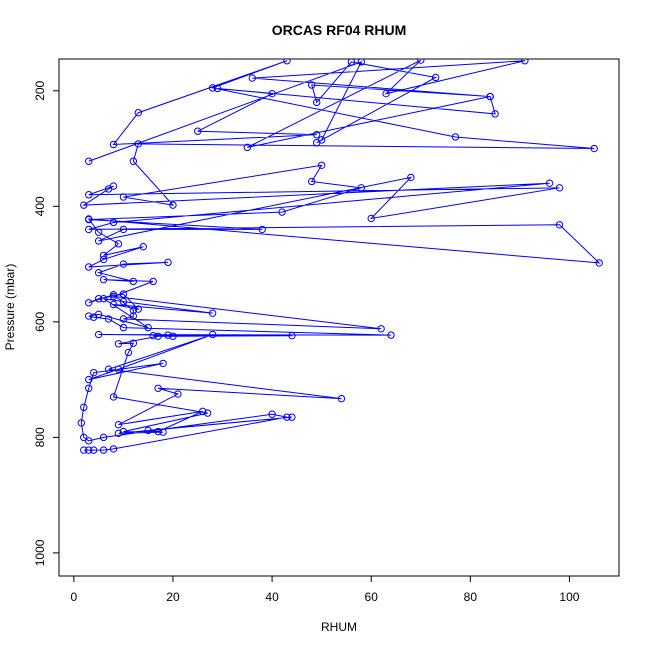  Describe the element at coordinates (569, 597) in the screenshot. I see `x-tick-label: 100` at that location.